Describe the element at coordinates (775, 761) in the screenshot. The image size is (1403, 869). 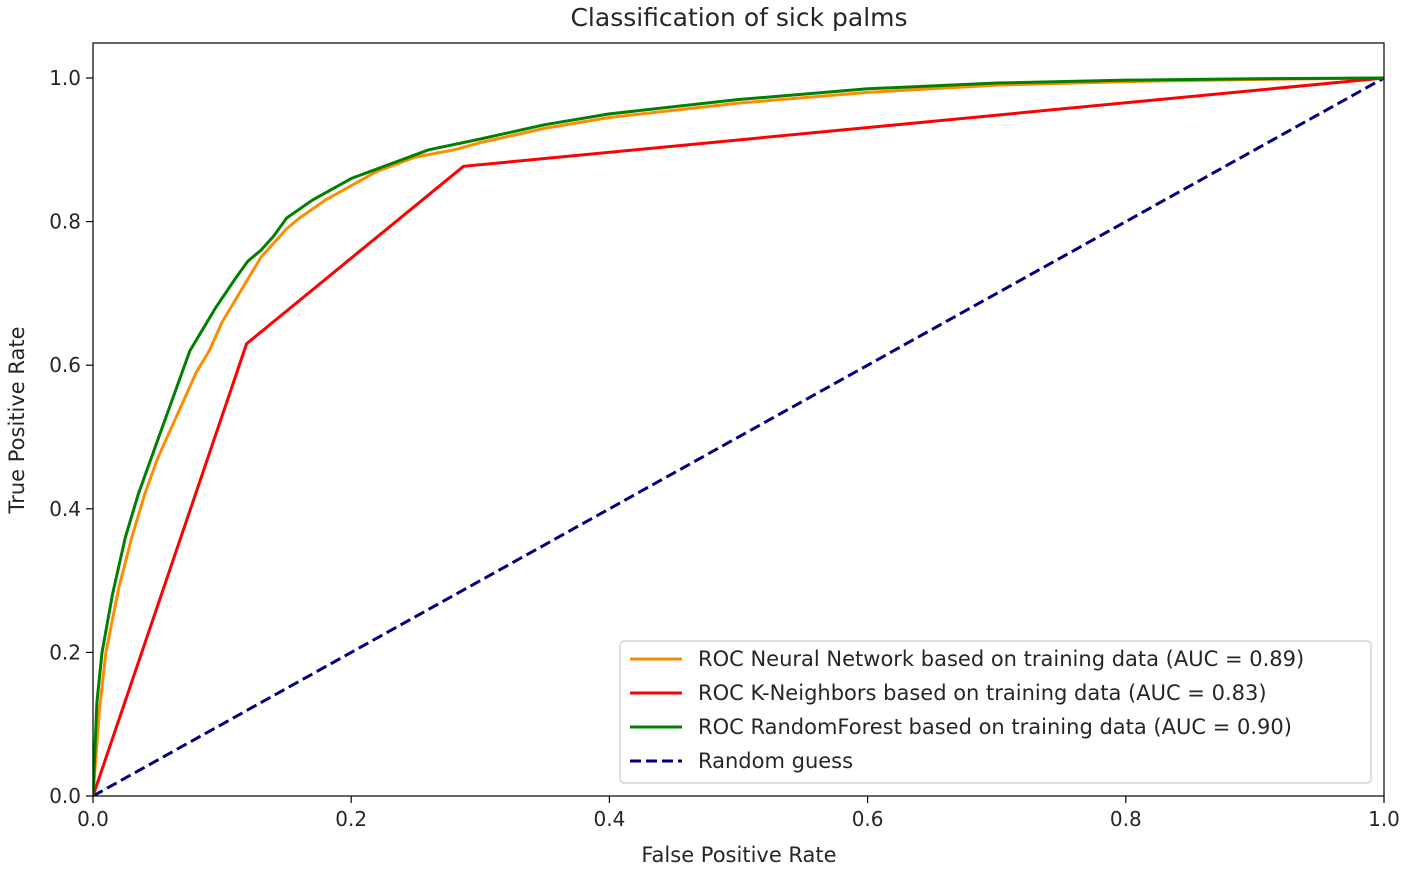
I see `legend-label-4: Random guess` at that location.